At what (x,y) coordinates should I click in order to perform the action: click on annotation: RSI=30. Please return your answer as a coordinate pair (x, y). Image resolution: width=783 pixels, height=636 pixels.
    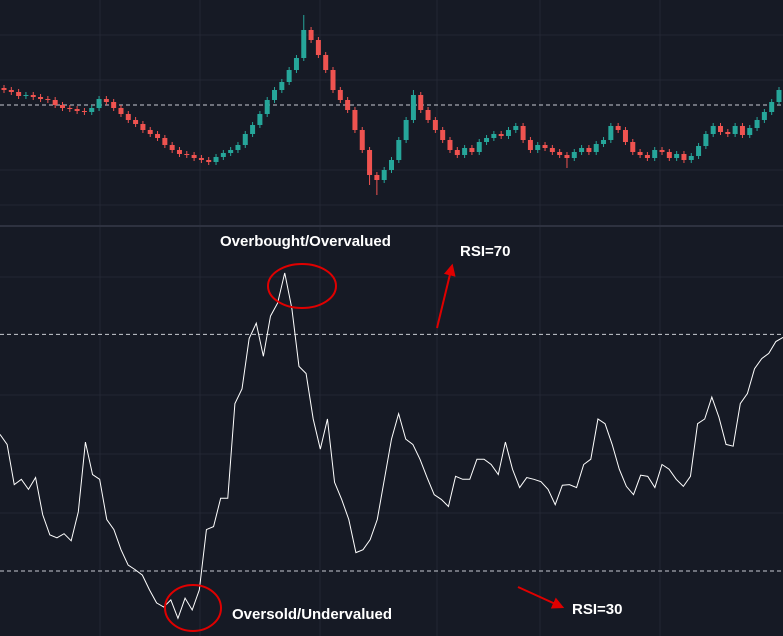
    Looking at the image, I should click on (597, 609).